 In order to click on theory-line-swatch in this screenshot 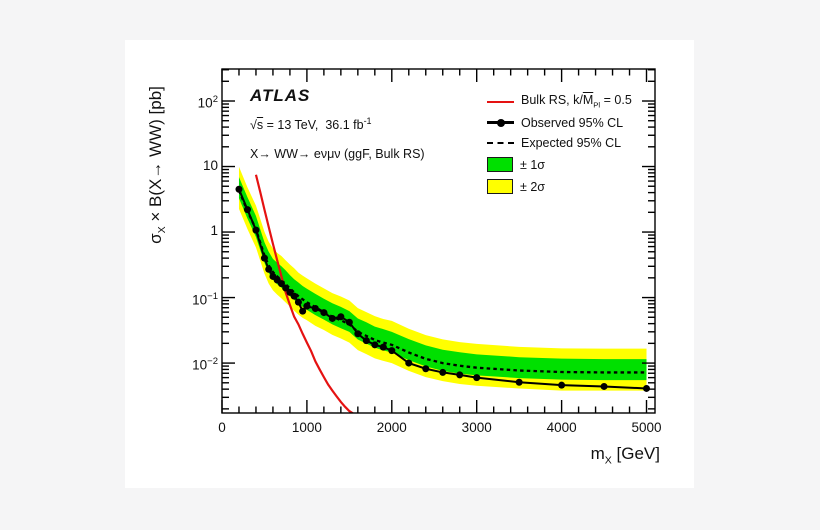, I will do `click(500, 101)`.